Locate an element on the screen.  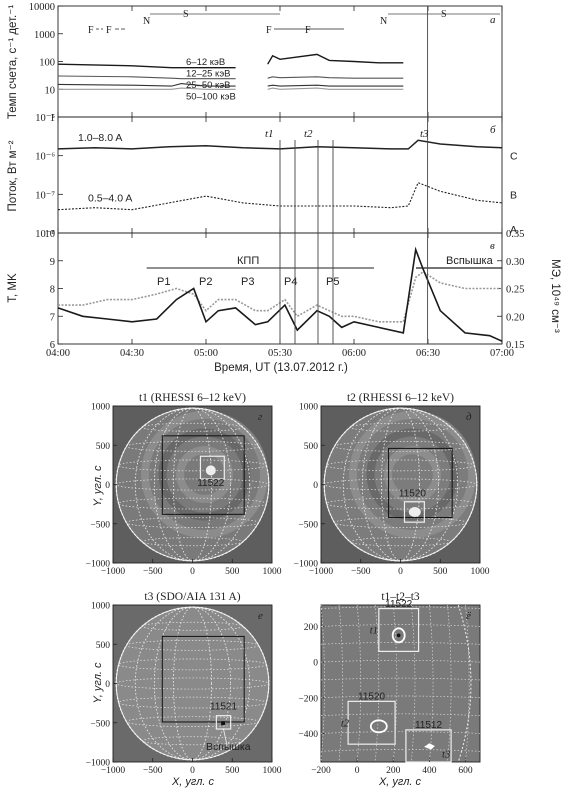
x-tick-label: 600 is located at coordinates (465, 771).